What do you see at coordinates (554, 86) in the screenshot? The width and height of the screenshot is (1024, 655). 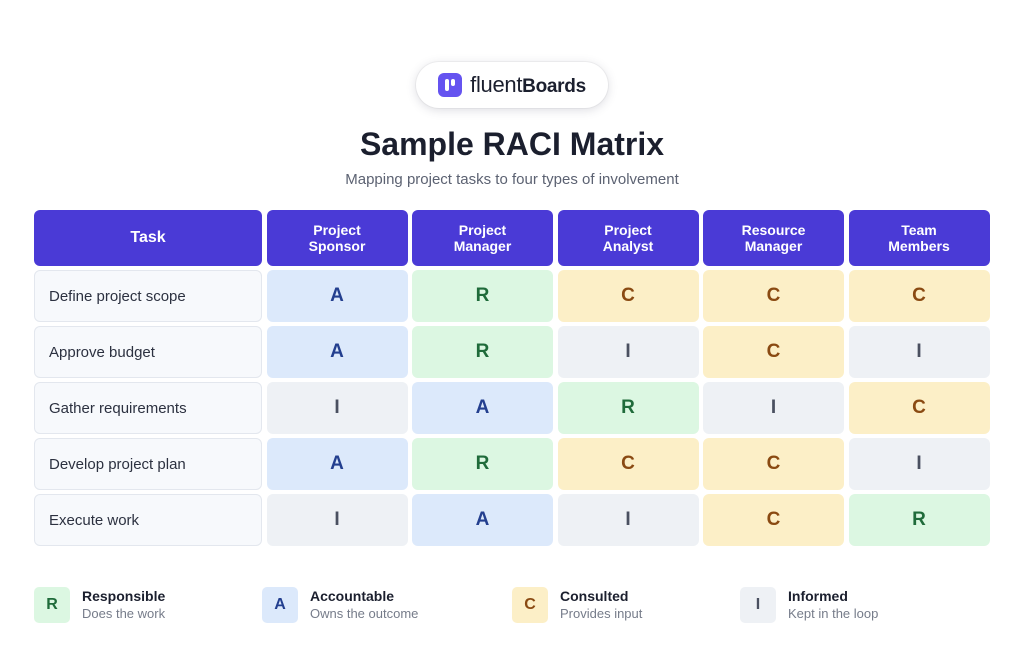 I see `logo-text-bold: Boards` at bounding box center [554, 86].